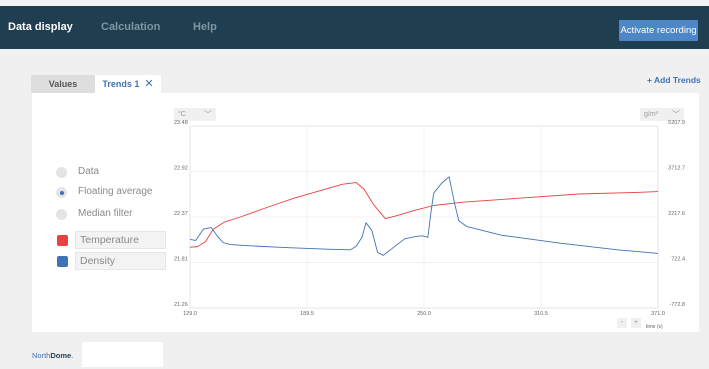 The image size is (709, 369). Describe the element at coordinates (541, 314) in the screenshot. I see `x-tick-label: 310.5` at that location.